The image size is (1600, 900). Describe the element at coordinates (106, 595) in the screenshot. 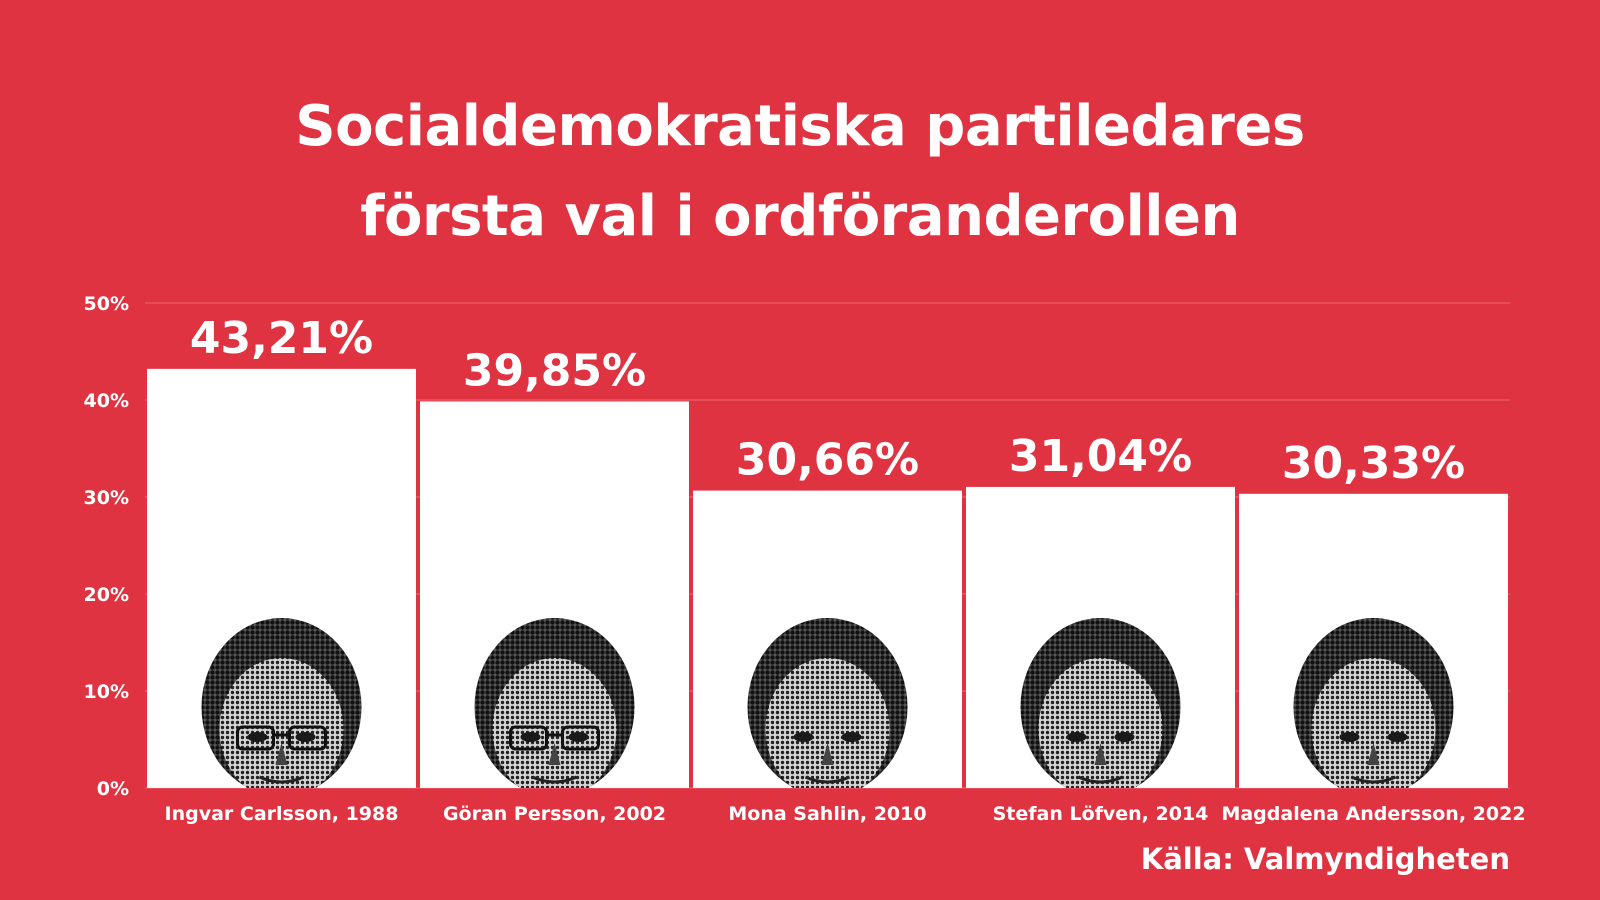

I see `y-tick-label: 20%` at that location.